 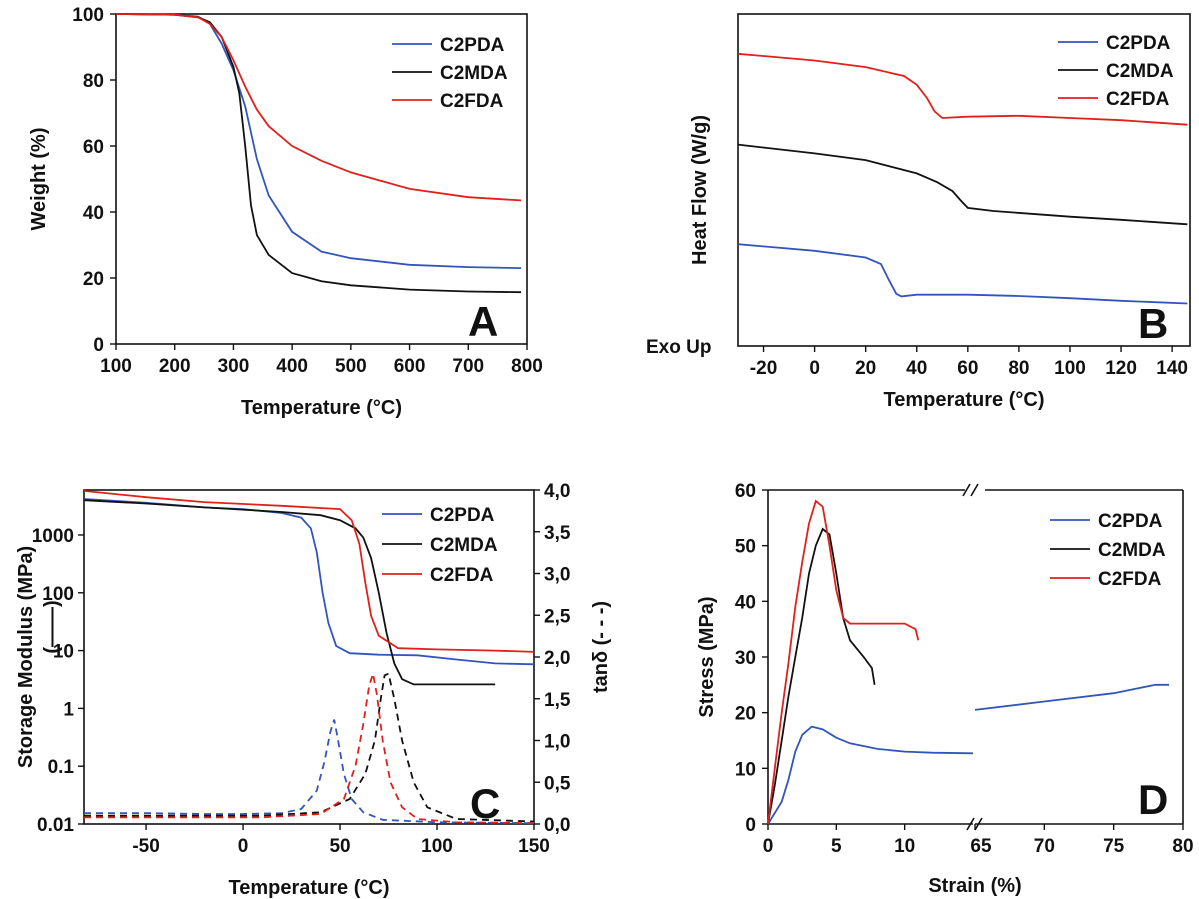 What do you see at coordinates (678, 347) in the screenshot?
I see `panel-b-exo-up-label: Exo Up` at bounding box center [678, 347].